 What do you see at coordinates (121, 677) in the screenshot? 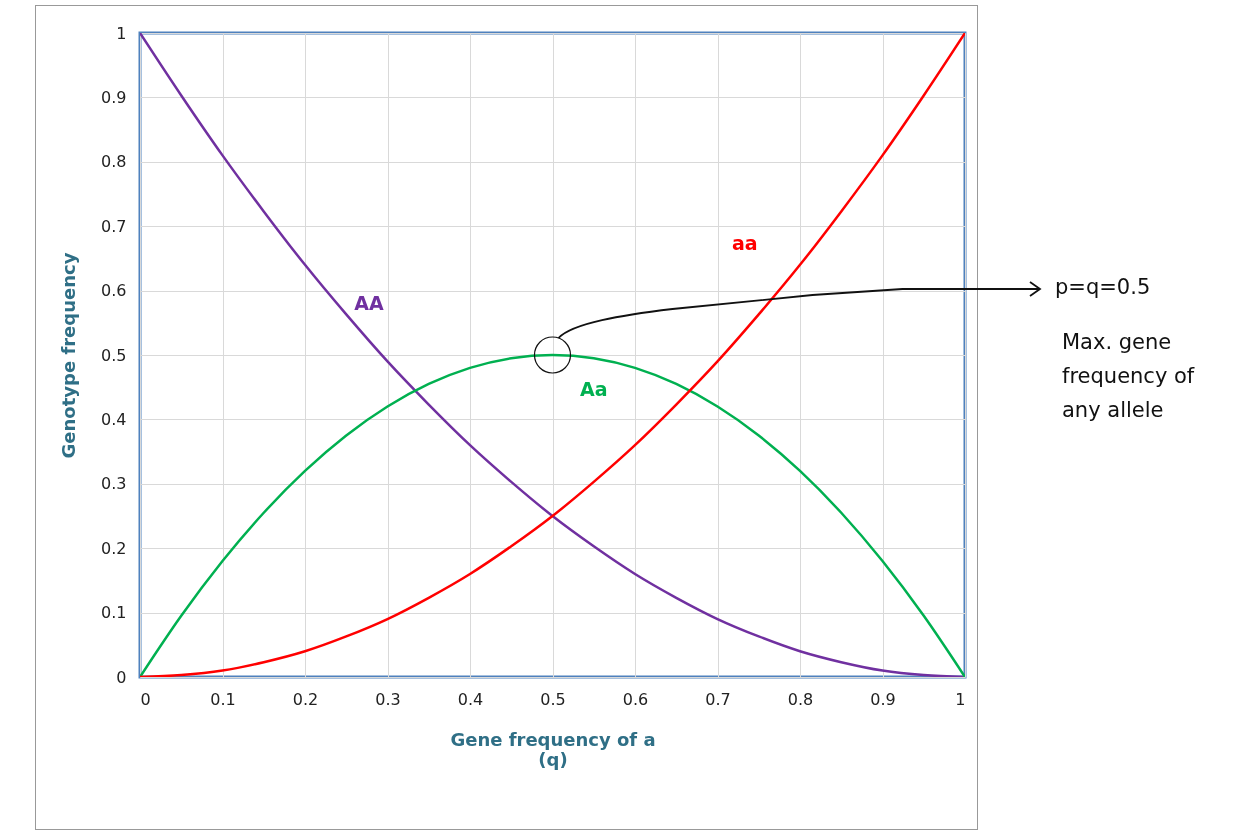
I see `y-tick-label: 0` at bounding box center [121, 677].